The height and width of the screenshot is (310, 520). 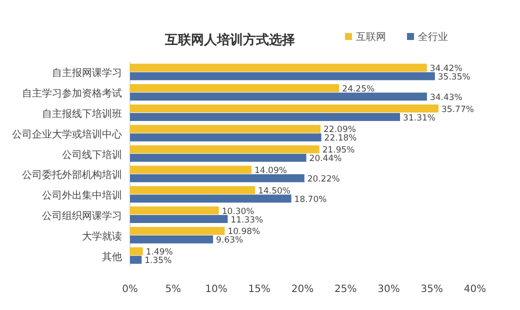 What do you see at coordinates (130, 289) in the screenshot?
I see `x-tick-label: 0%` at bounding box center [130, 289].